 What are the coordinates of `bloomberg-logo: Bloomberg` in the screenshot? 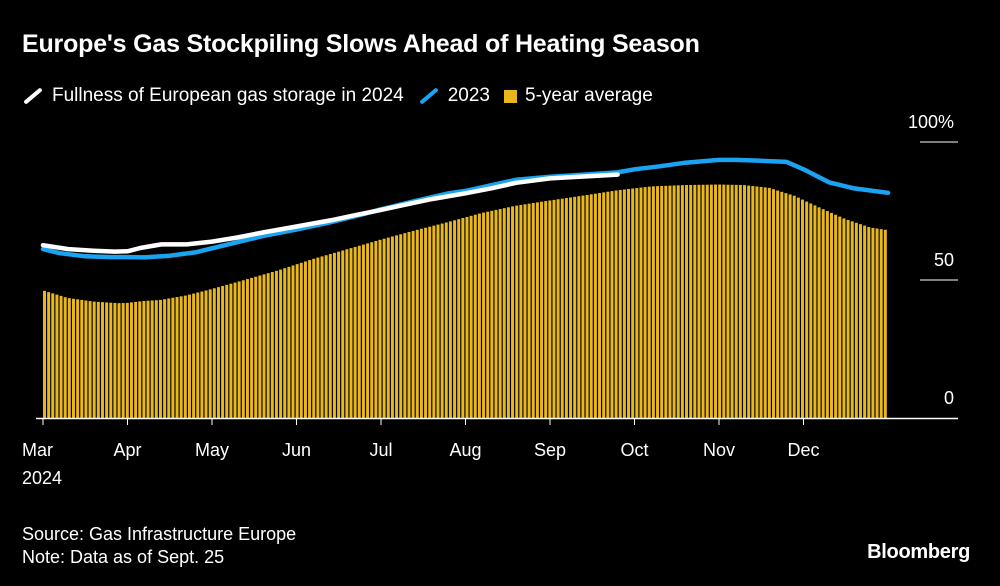 It's located at (918, 552).